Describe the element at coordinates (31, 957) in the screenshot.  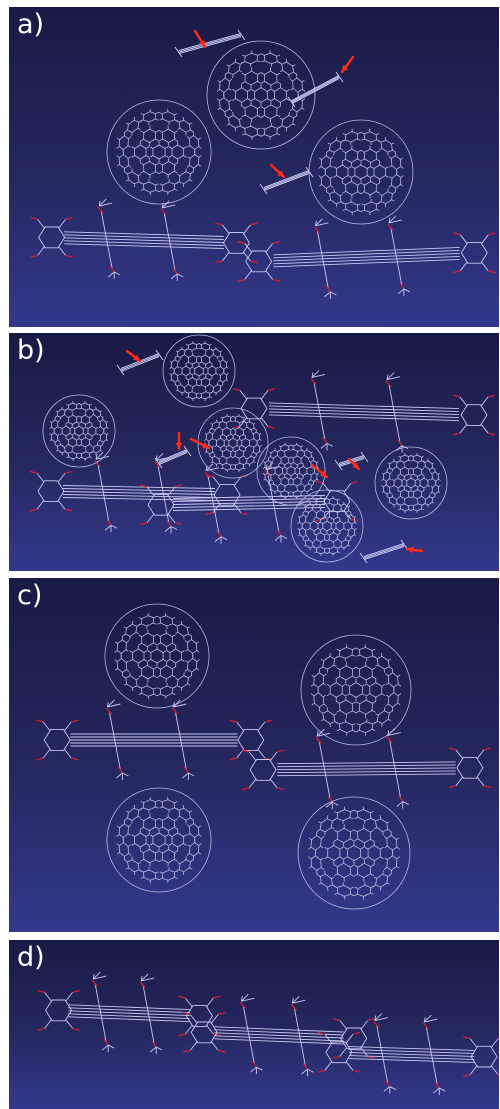
I see `panel-d-label: d)` at that location.